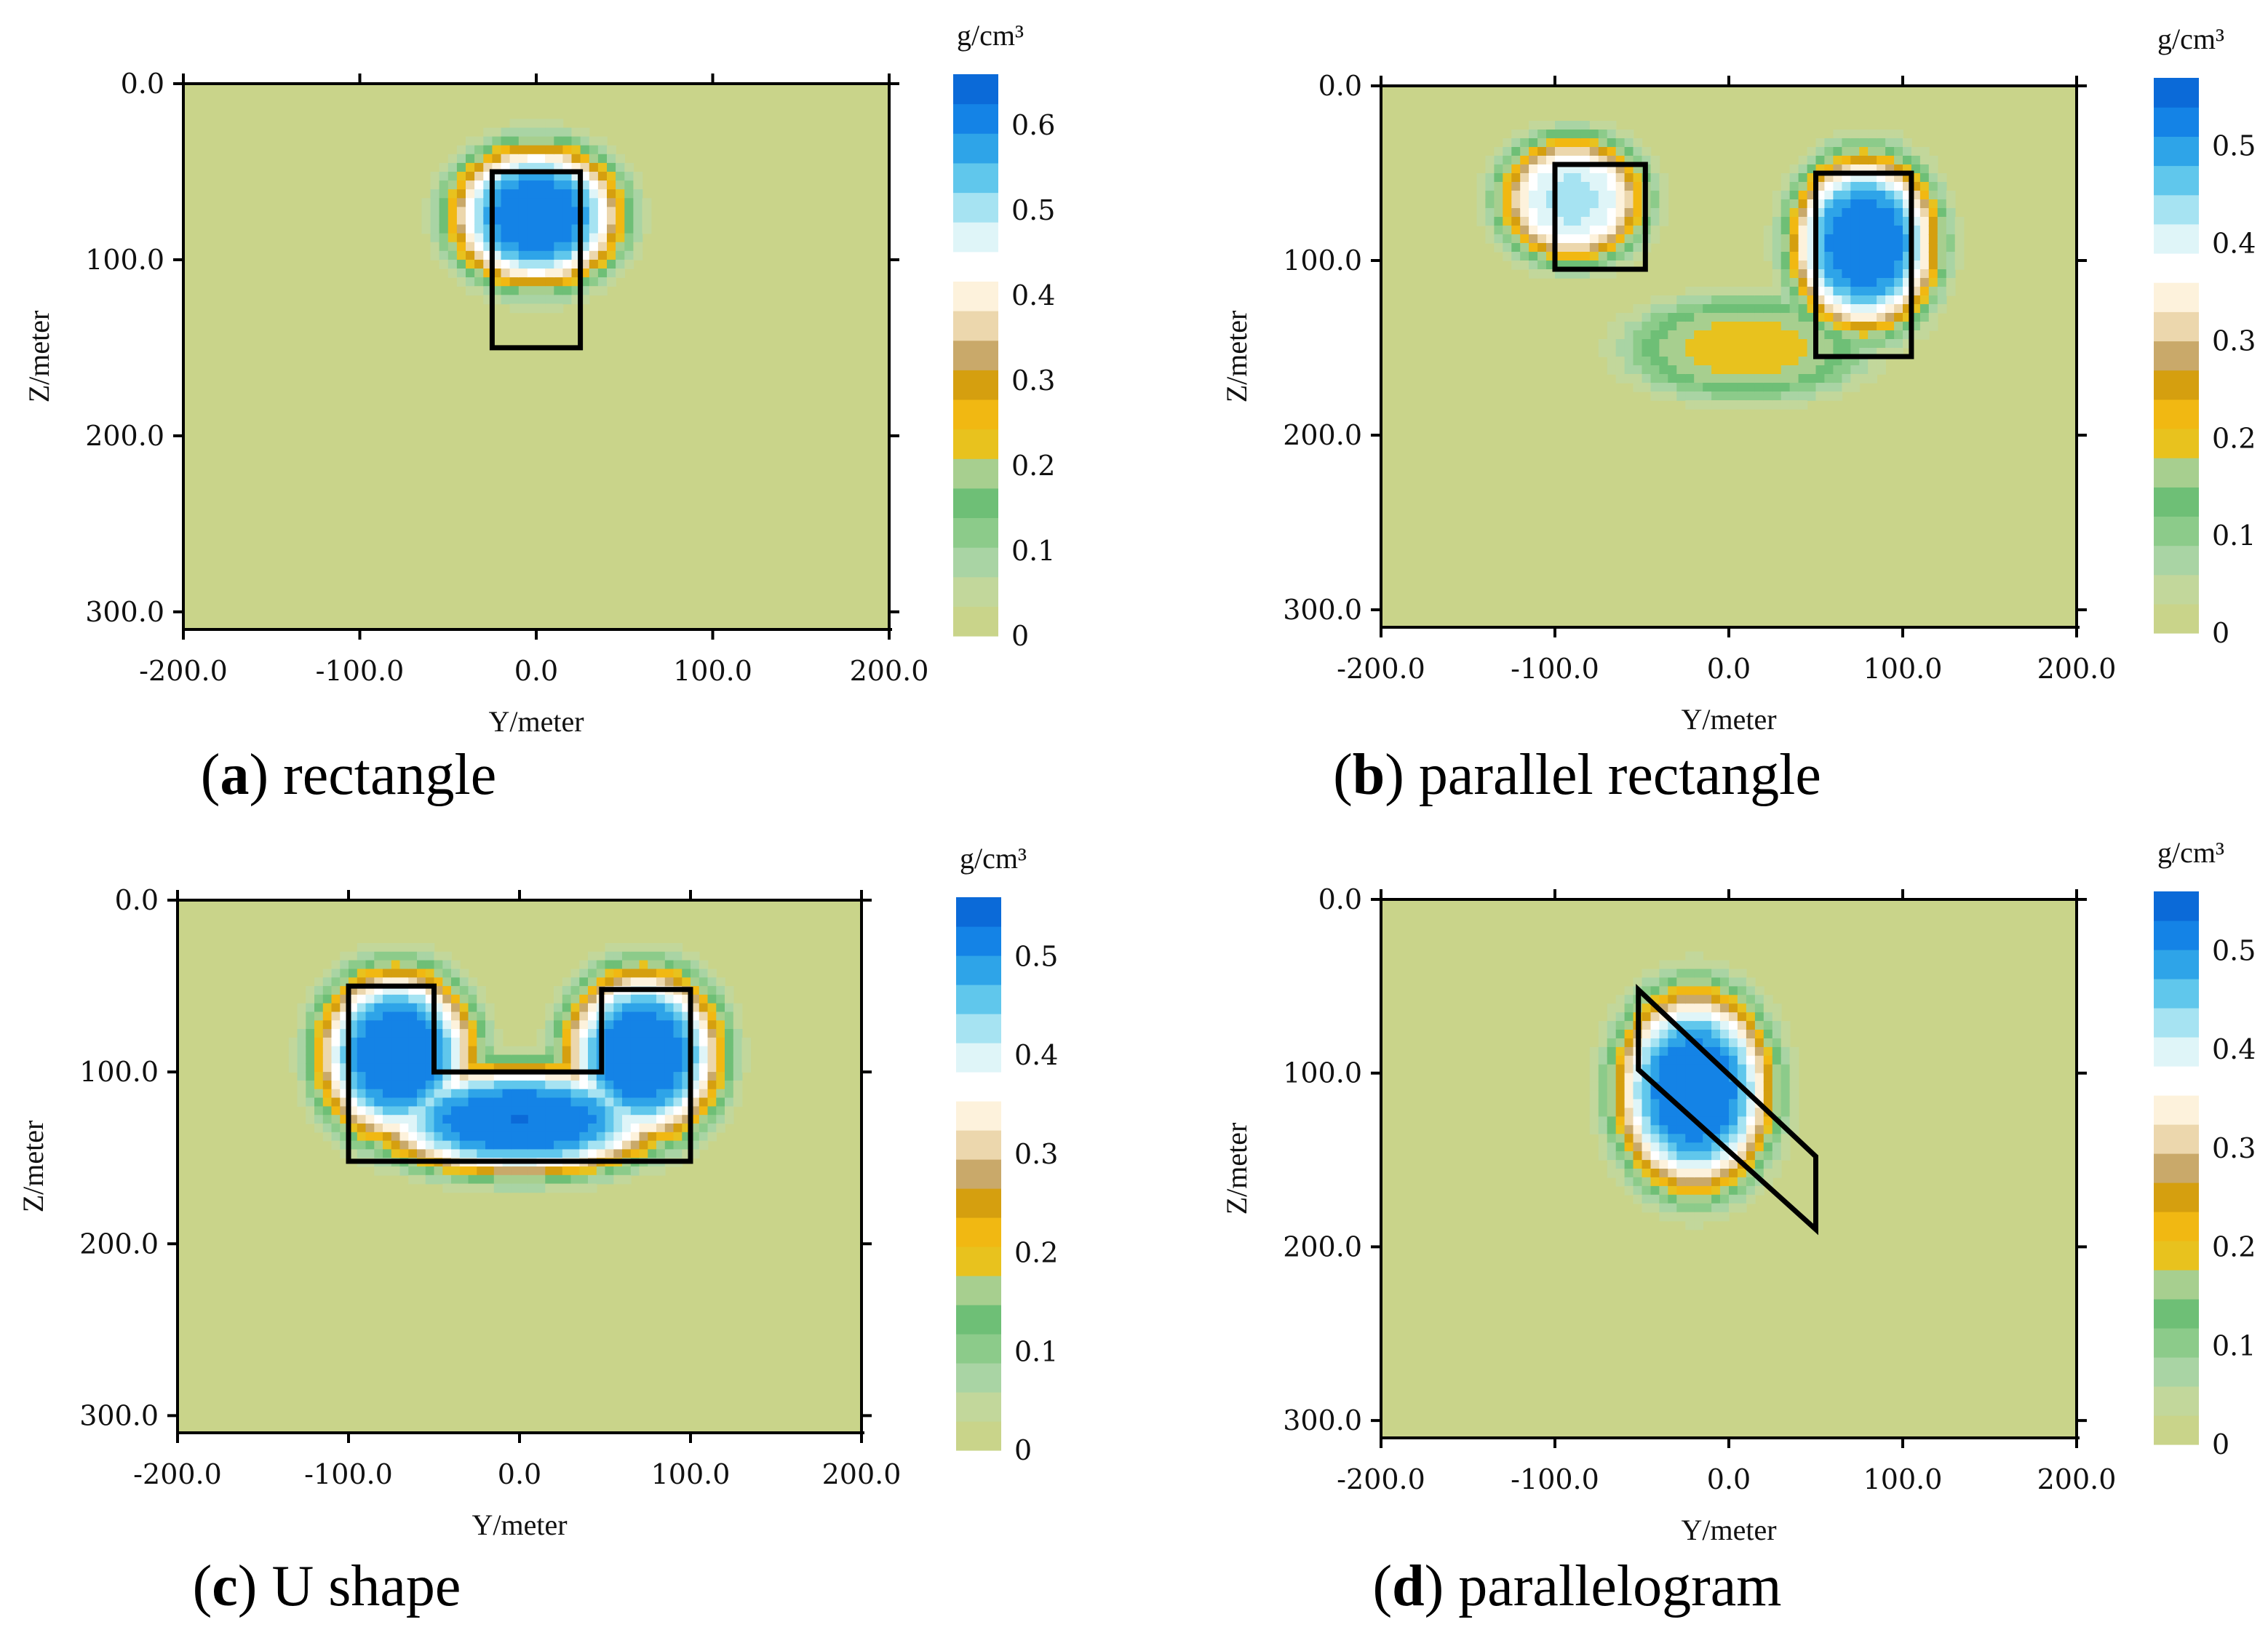 The height and width of the screenshot is (1638, 2268). I want to click on caption-text-d: parallelogram, so click(1613, 1586).